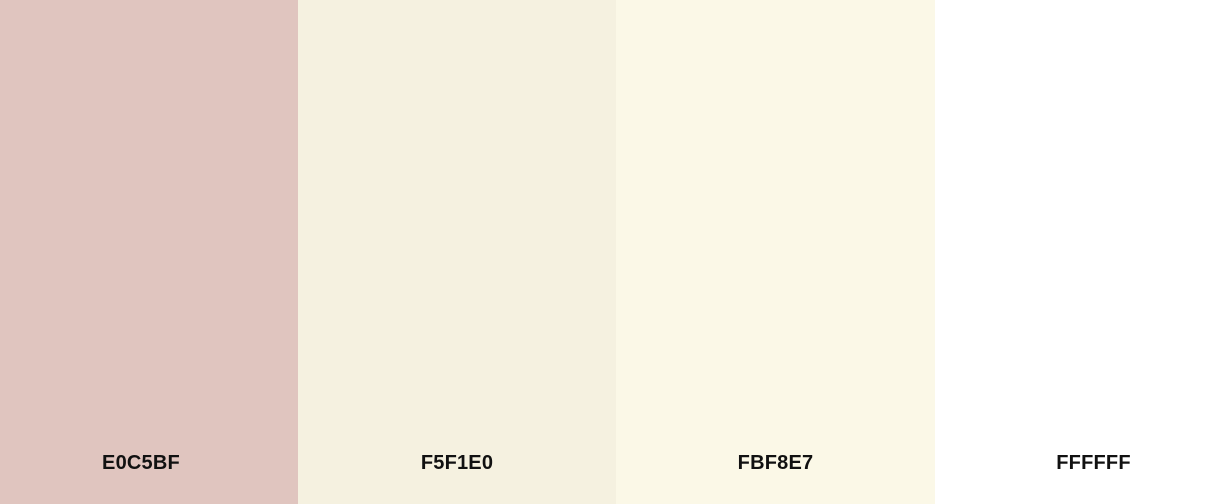  What do you see at coordinates (775, 463) in the screenshot?
I see `swatch-hex-label: FBF8E7` at bounding box center [775, 463].